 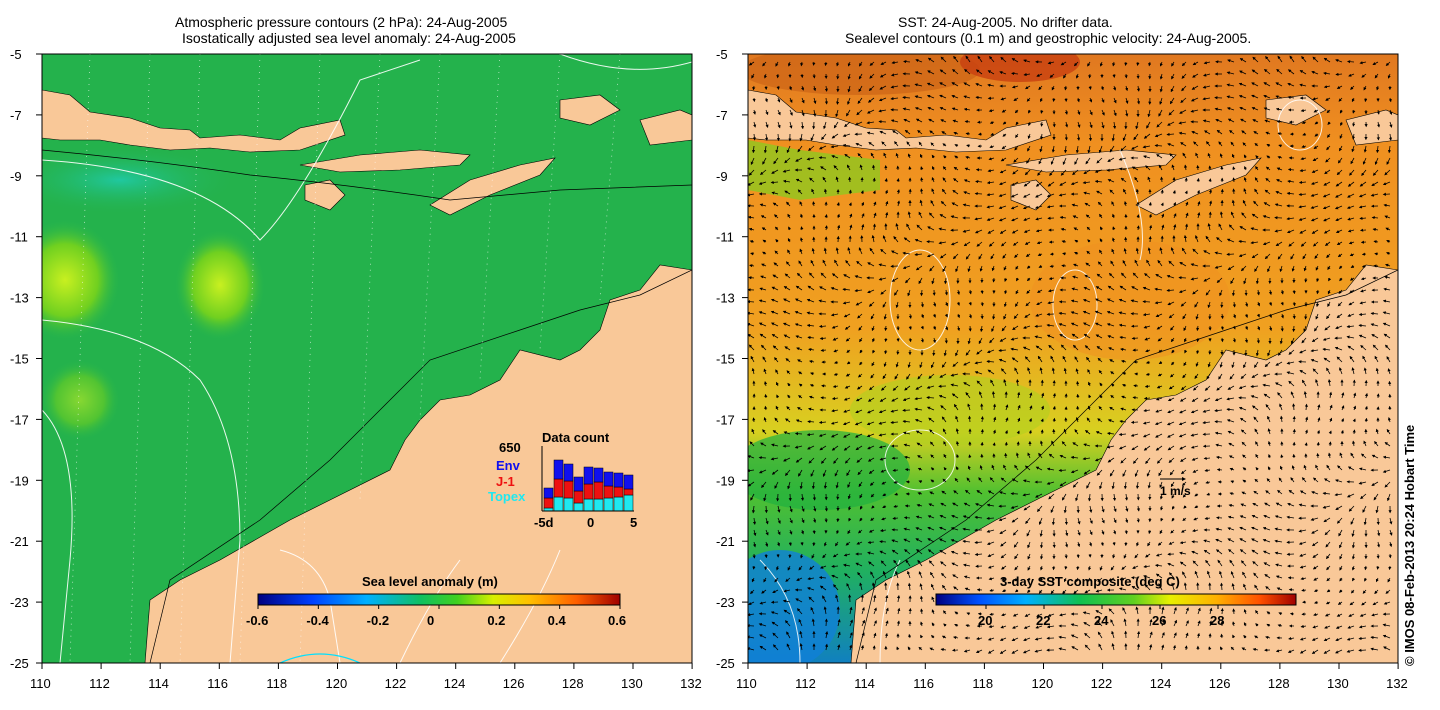 What do you see at coordinates (158, 683) in the screenshot?
I see `x-tick-label: 114` at bounding box center [158, 683].